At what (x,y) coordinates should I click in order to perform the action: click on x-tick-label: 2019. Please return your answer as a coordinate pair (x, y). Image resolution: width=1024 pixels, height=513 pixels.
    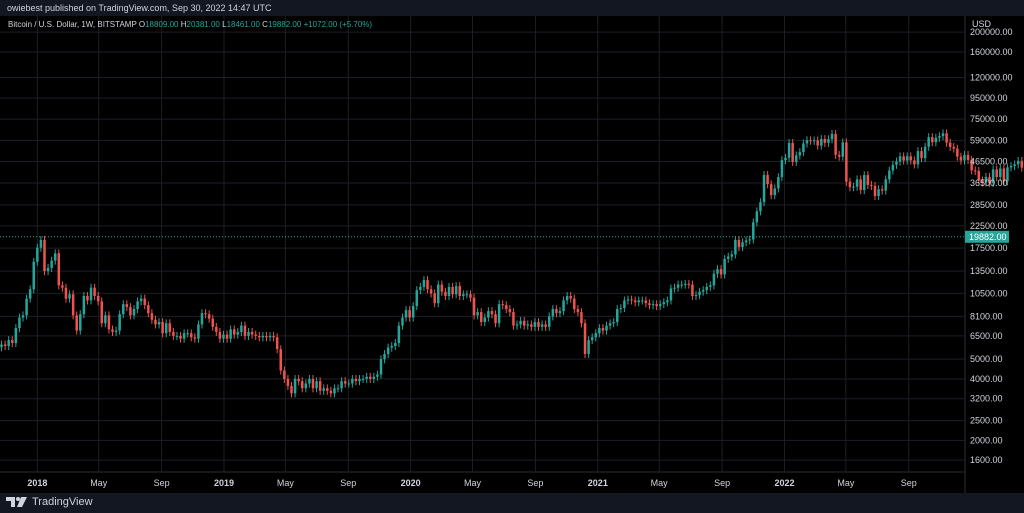
    Looking at the image, I should click on (224, 483).